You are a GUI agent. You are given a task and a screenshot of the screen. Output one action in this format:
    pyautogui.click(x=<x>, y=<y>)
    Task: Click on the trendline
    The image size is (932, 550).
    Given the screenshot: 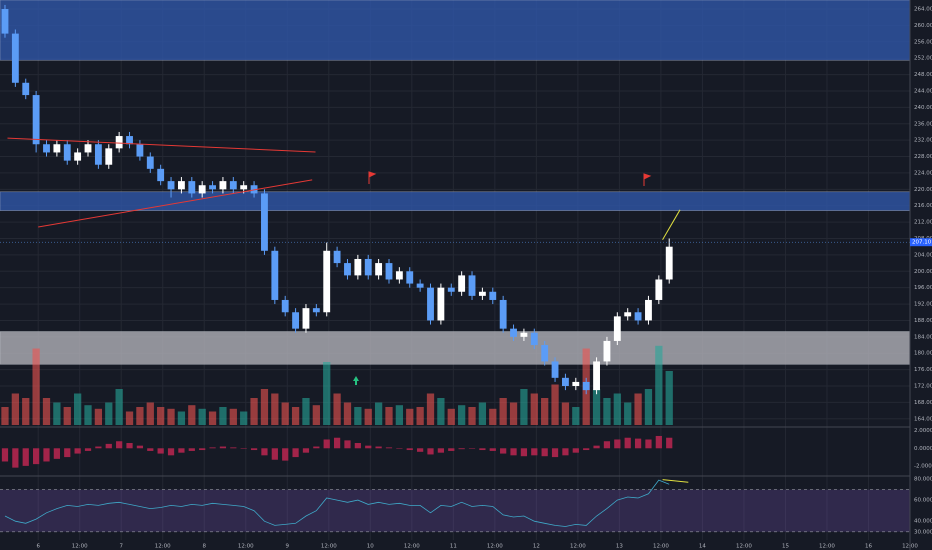 What is the action you would take?
    pyautogui.click(x=175, y=203)
    